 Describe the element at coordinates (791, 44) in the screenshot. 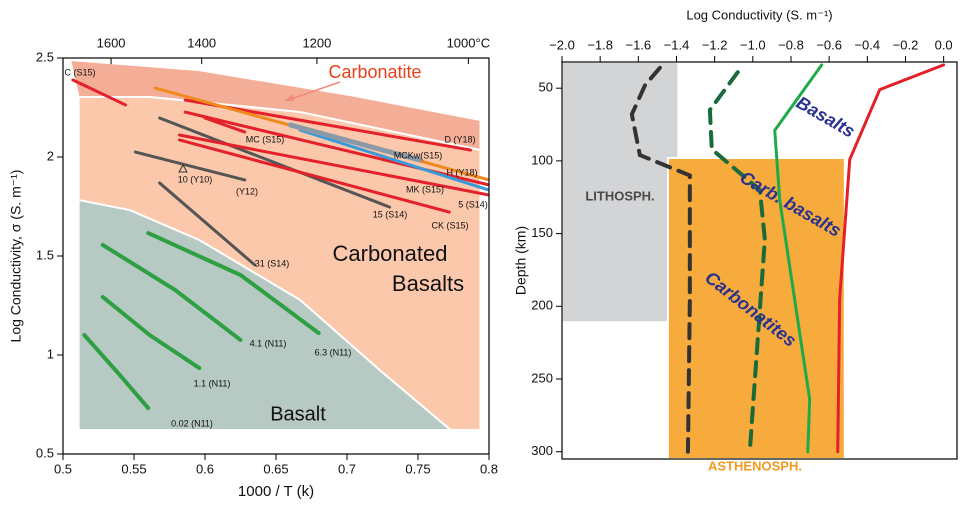

I see `x-tick-label: −0.8` at that location.